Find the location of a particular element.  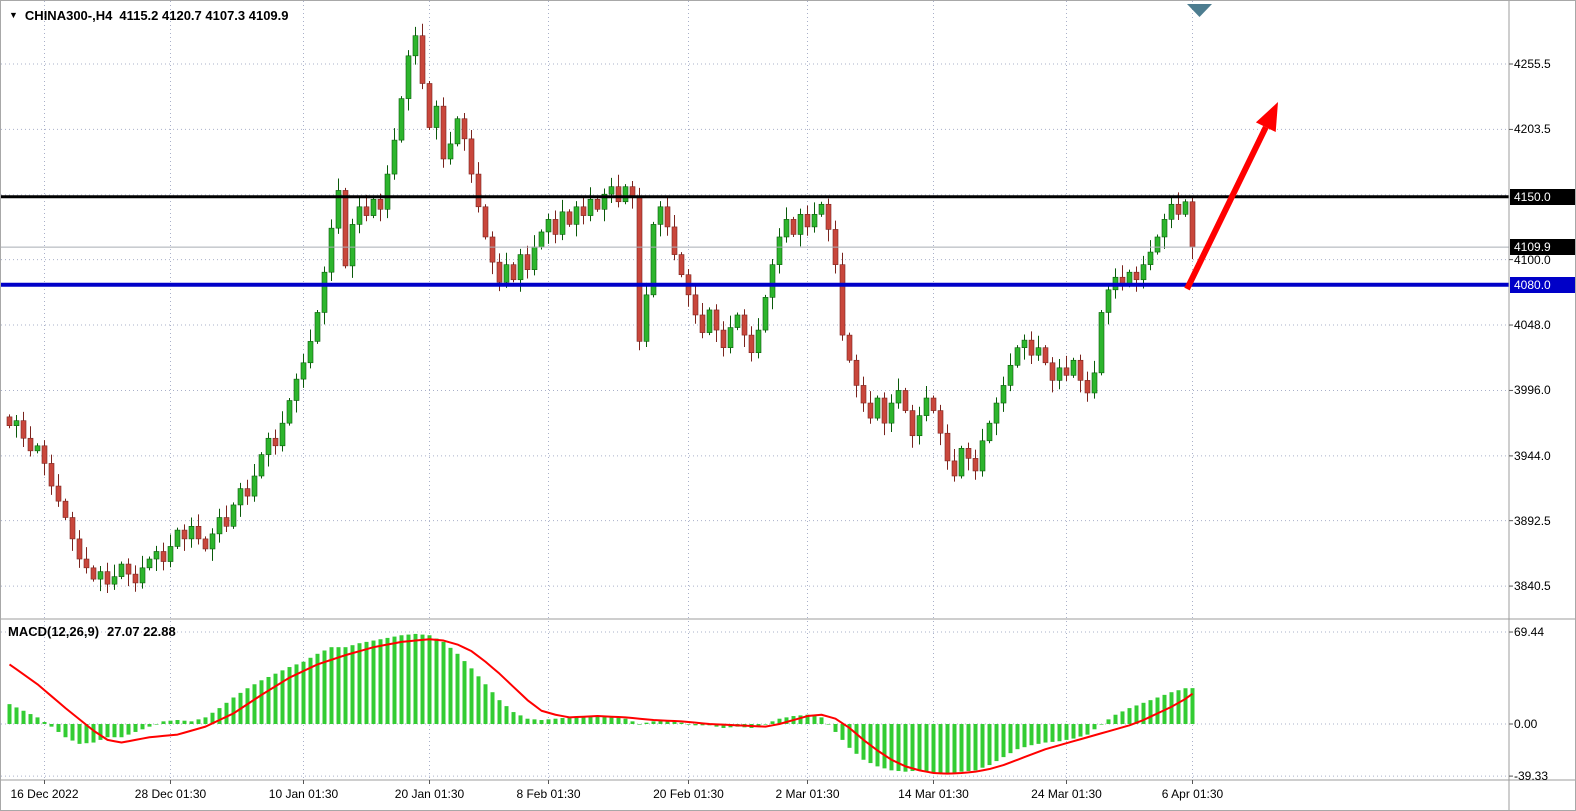

scroll-marker-icon is located at coordinates (1199, 10).